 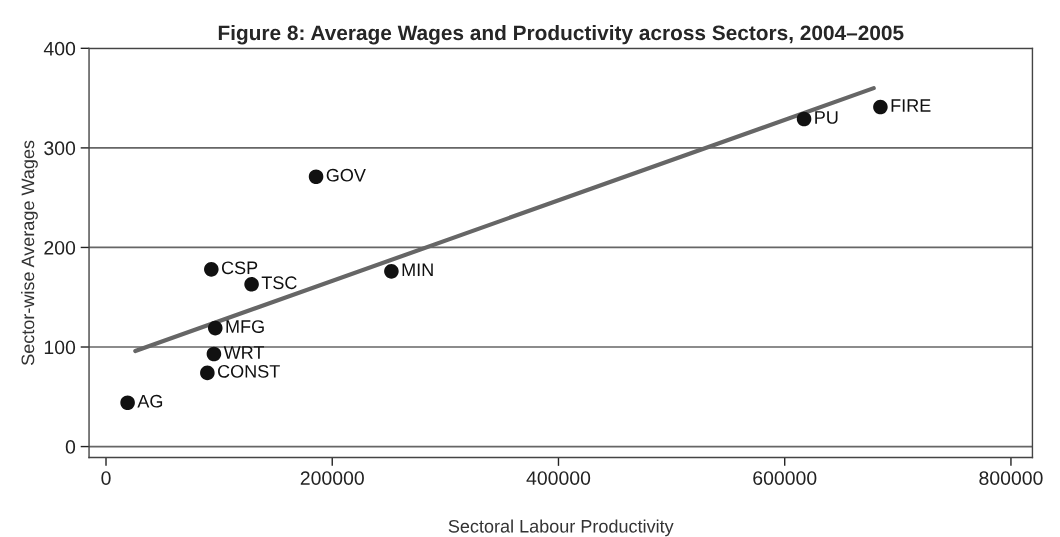 I want to click on annotation: MFG, so click(x=245, y=326).